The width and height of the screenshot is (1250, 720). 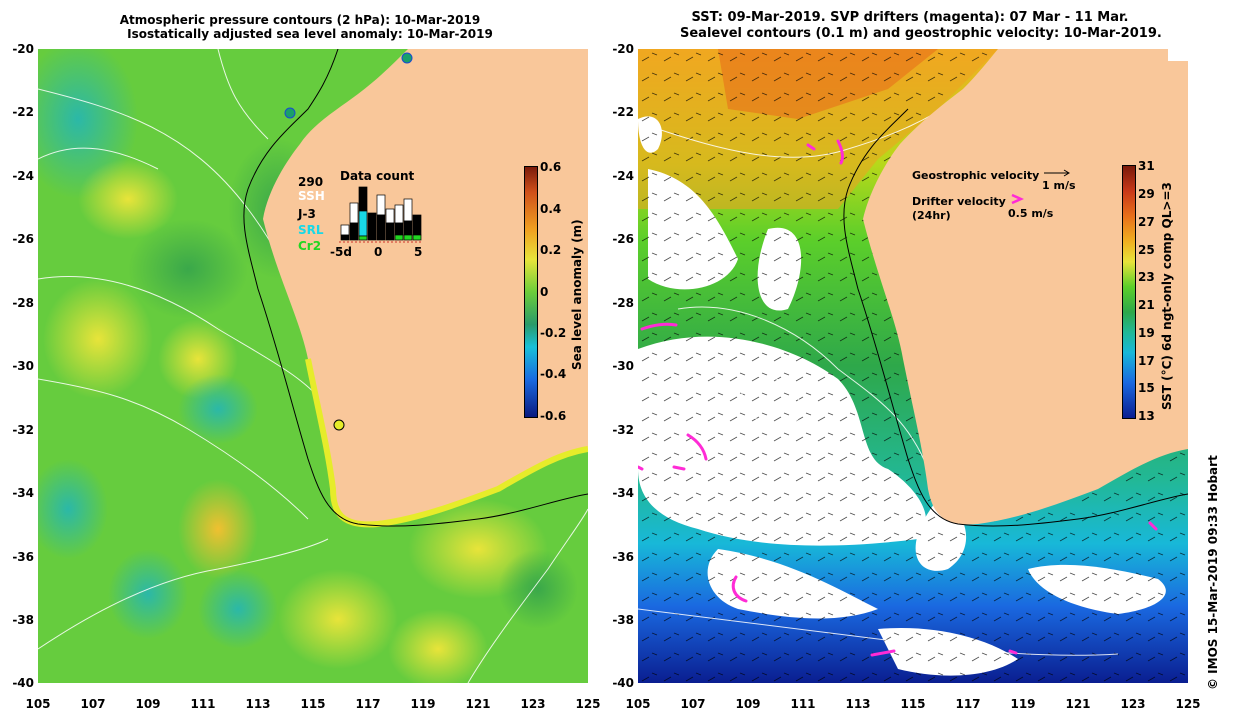 What do you see at coordinates (1031, 213) in the screenshot?
I see `drifter-scale: 0.5 m/s` at bounding box center [1031, 213].